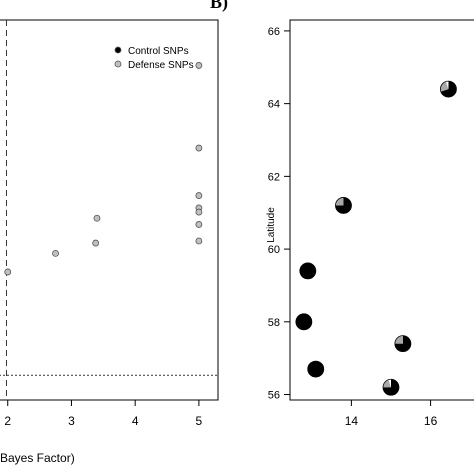 The height and width of the screenshot is (474, 474). I want to click on right-x-axis: 14 16, so click(391, 414).